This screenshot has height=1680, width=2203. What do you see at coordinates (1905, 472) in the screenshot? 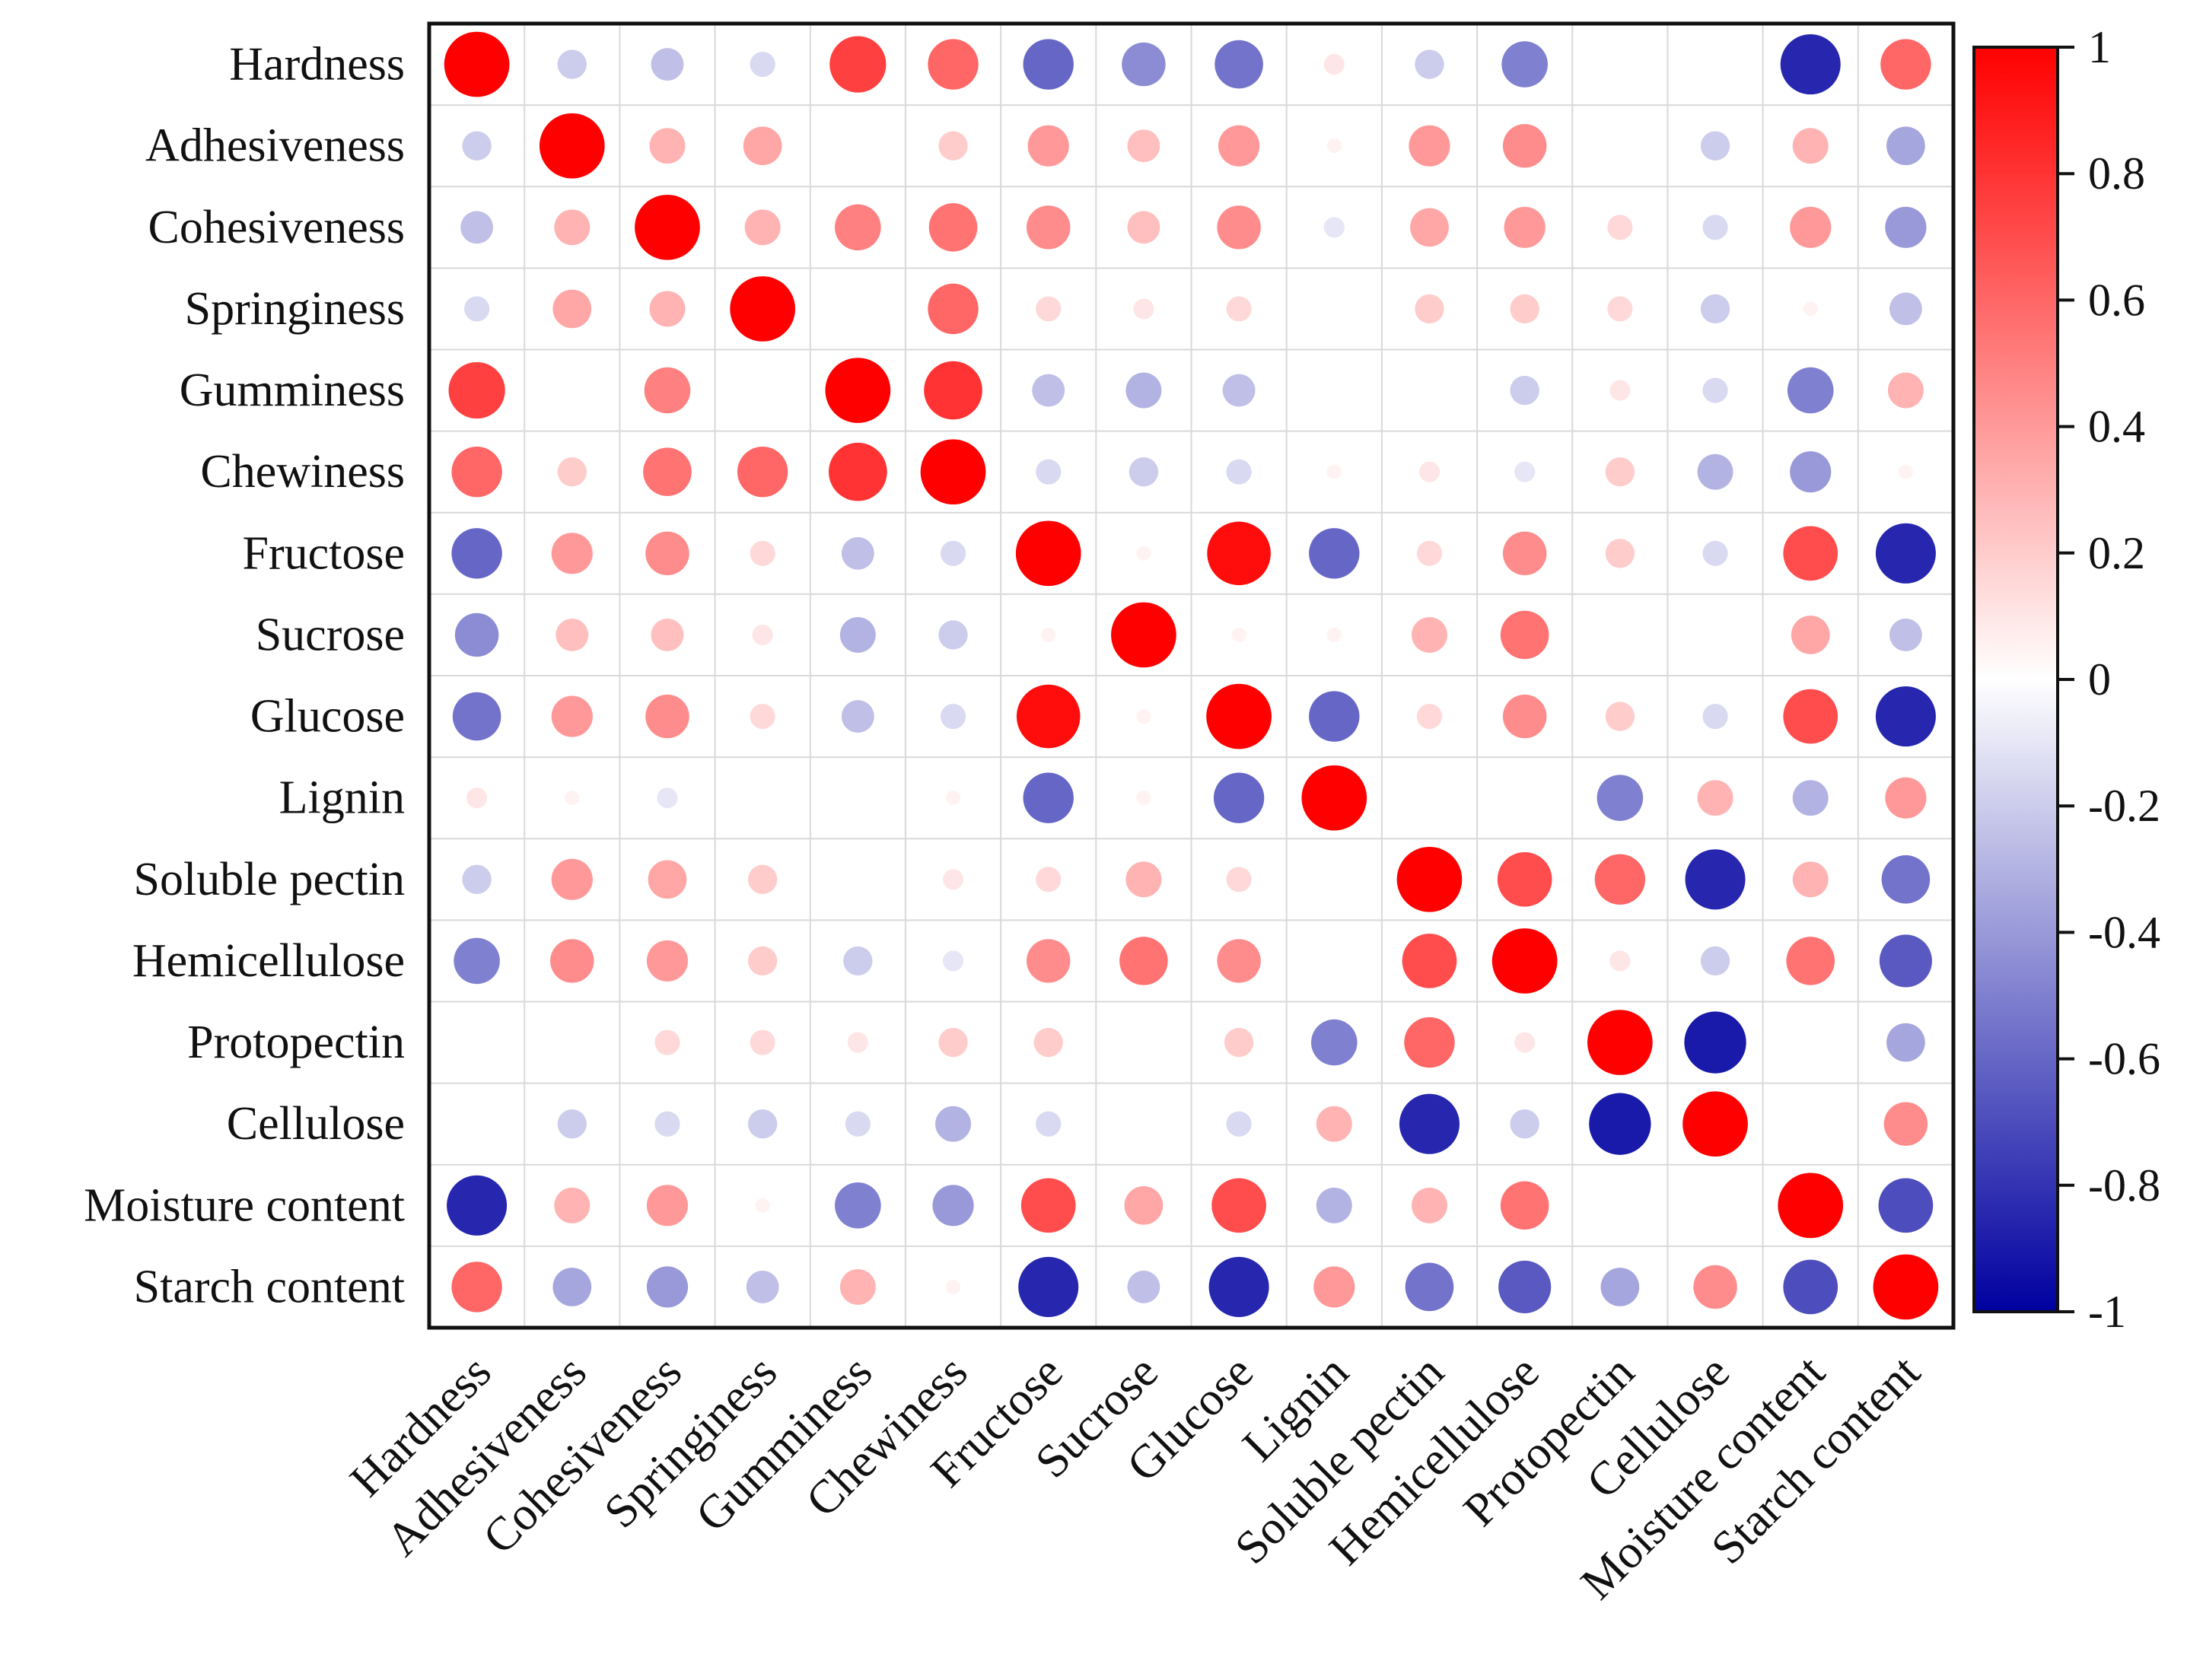
I see `corr-circle-chewiness-starch-content` at bounding box center [1905, 472].